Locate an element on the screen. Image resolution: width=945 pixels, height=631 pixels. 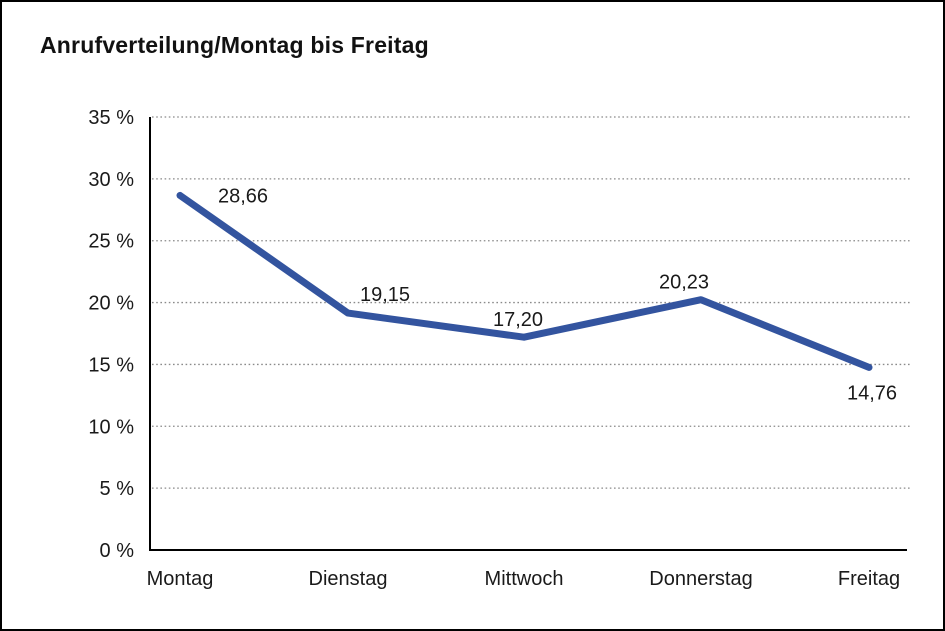
y-tick-label: 0 % is located at coordinates (117, 551).